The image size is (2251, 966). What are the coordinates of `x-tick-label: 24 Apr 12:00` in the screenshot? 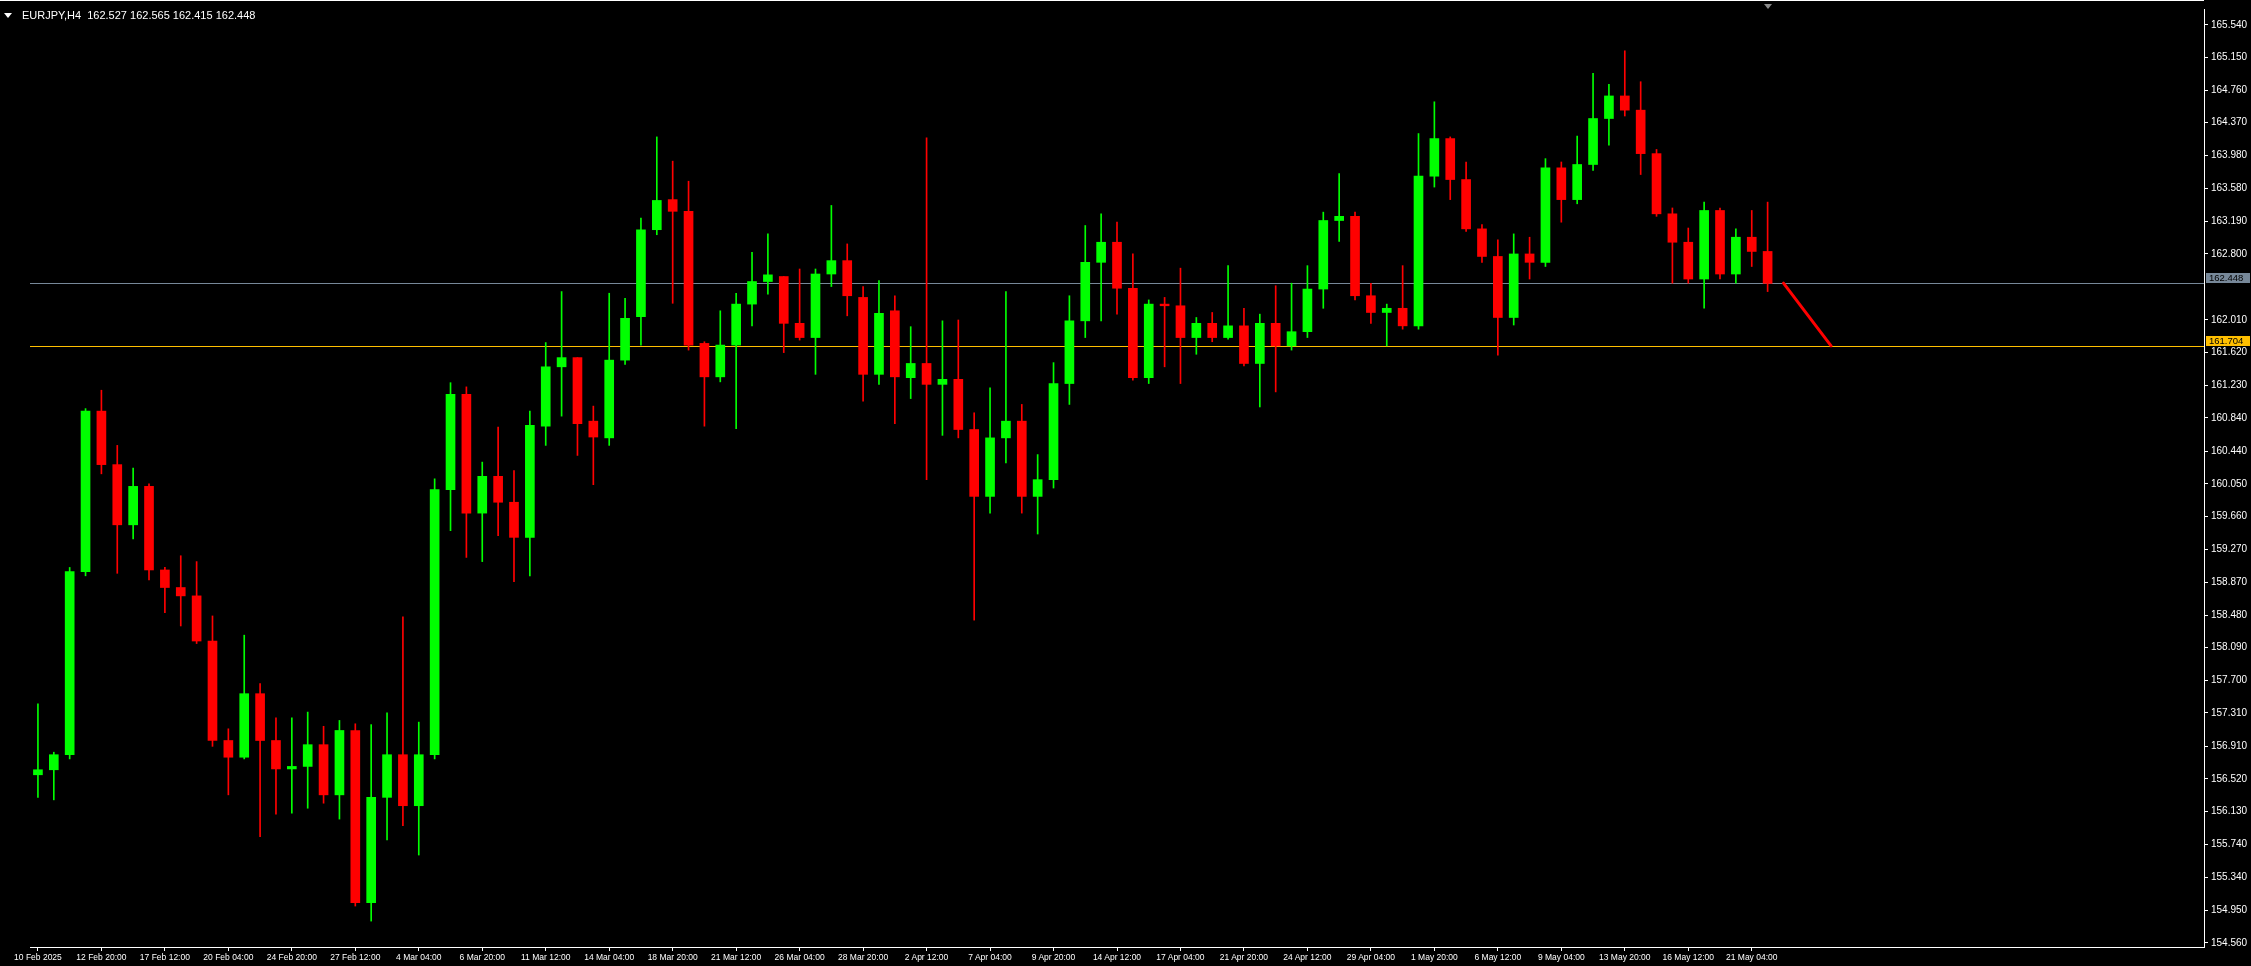 It's located at (1307, 957).